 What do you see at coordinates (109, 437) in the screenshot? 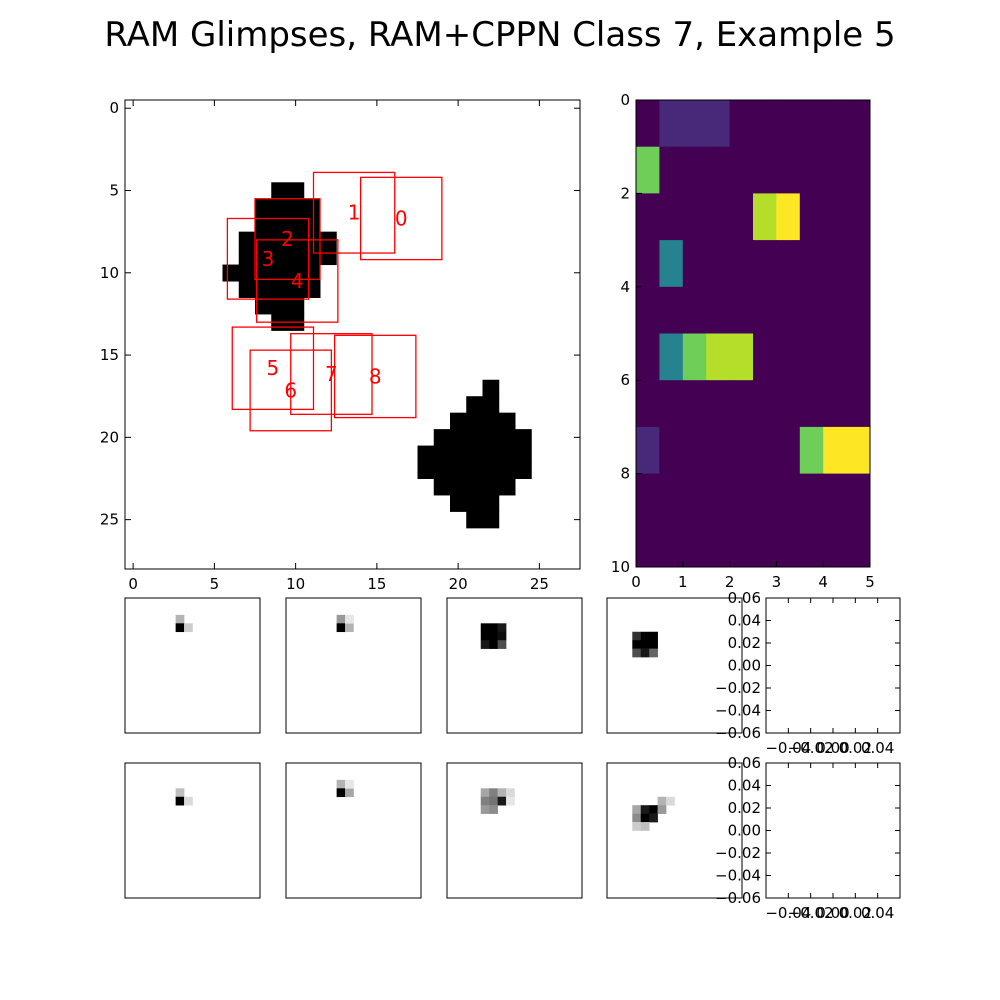
I see `y-tick-label-20: 20` at bounding box center [109, 437].